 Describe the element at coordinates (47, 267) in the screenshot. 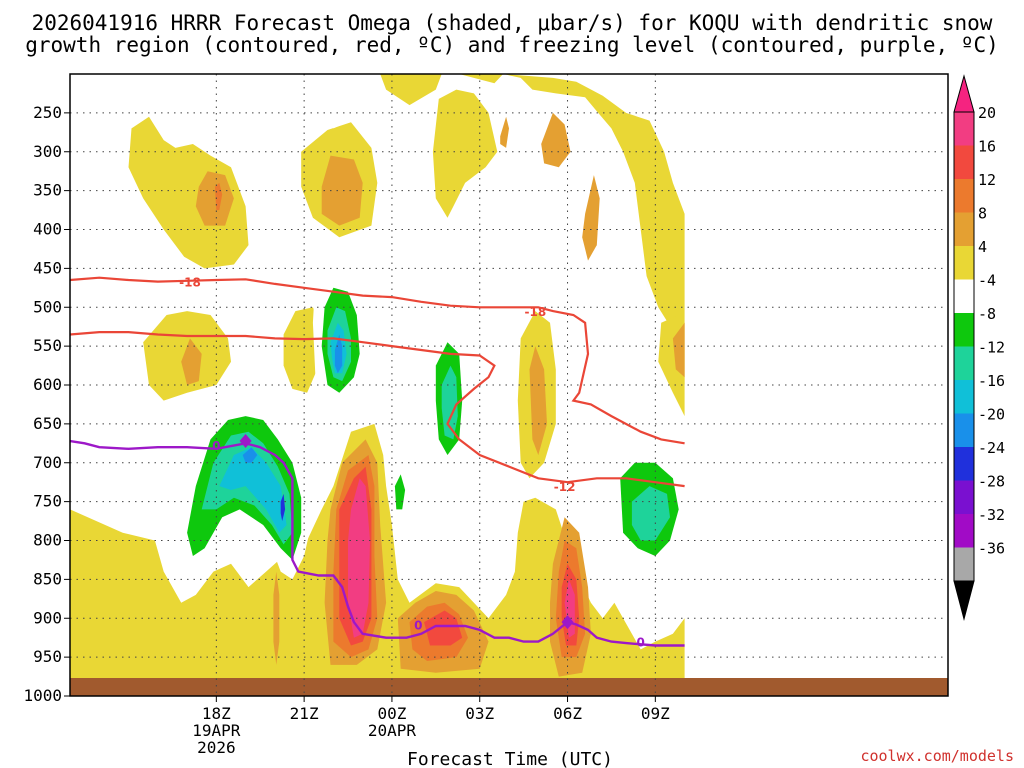

I see `y-tick-label-450: 450` at that location.